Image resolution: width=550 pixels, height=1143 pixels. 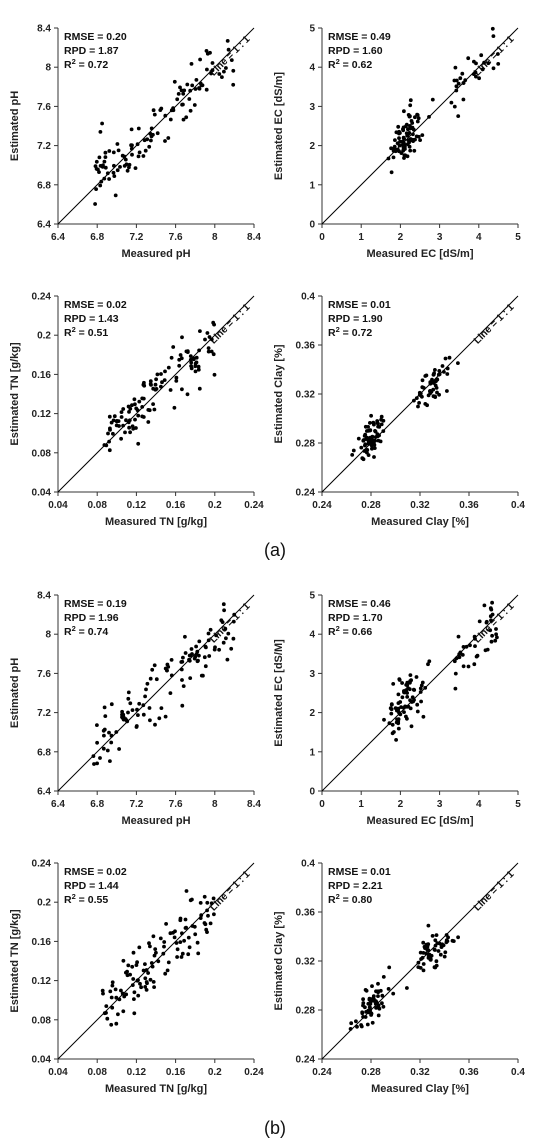 What do you see at coordinates (136, 237) in the screenshot?
I see `x-tick-label: 7.2` at bounding box center [136, 237].